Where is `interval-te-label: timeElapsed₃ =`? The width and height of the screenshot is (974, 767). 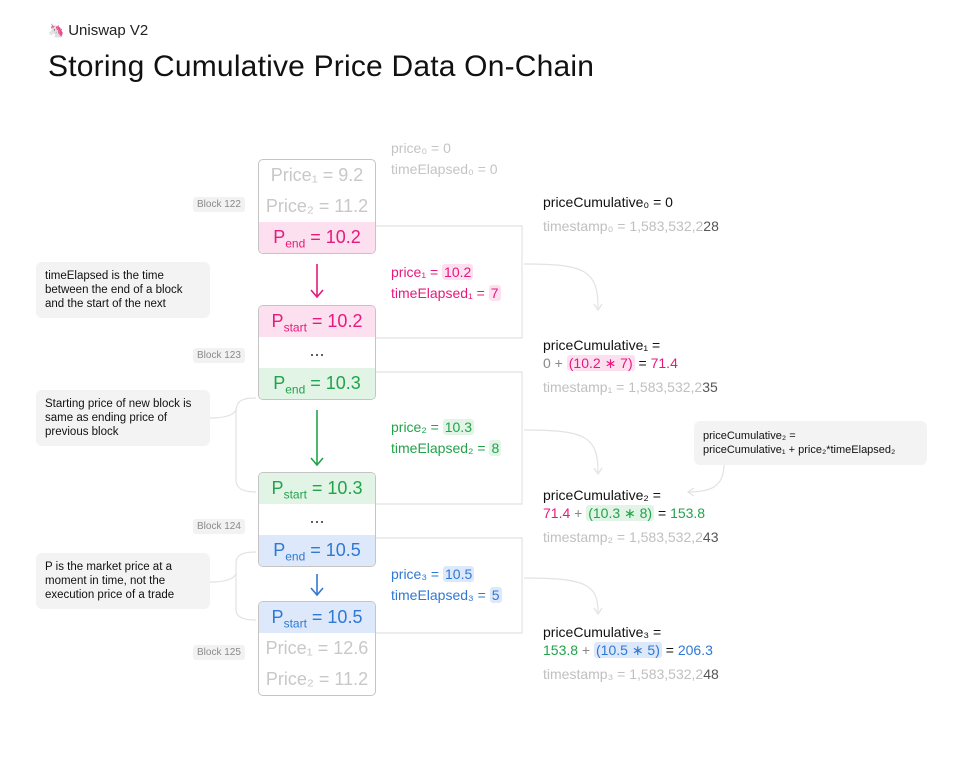
interval-te-label: timeElapsed₃ = is located at coordinates (440, 595).